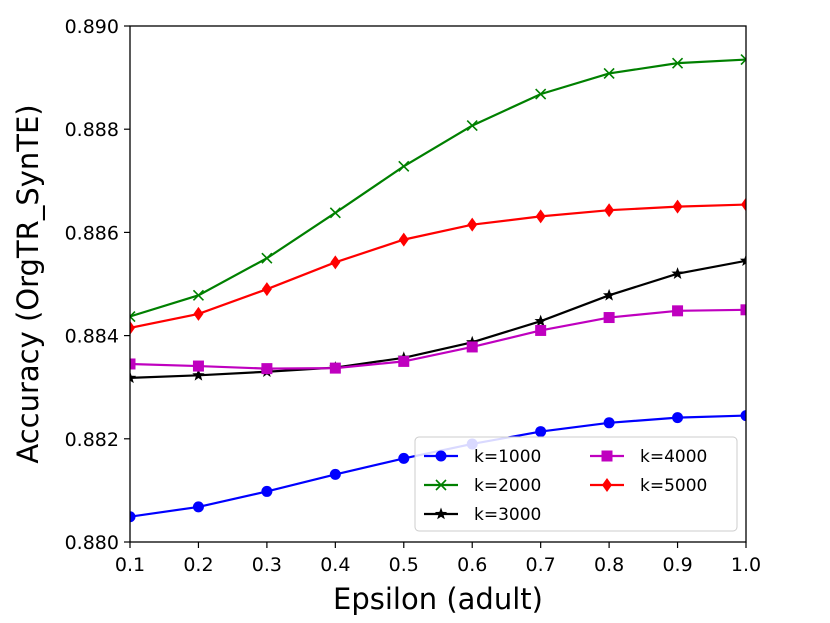 The height and width of the screenshot is (623, 830). I want to click on y-tick-label: 0.884, so click(92, 337).